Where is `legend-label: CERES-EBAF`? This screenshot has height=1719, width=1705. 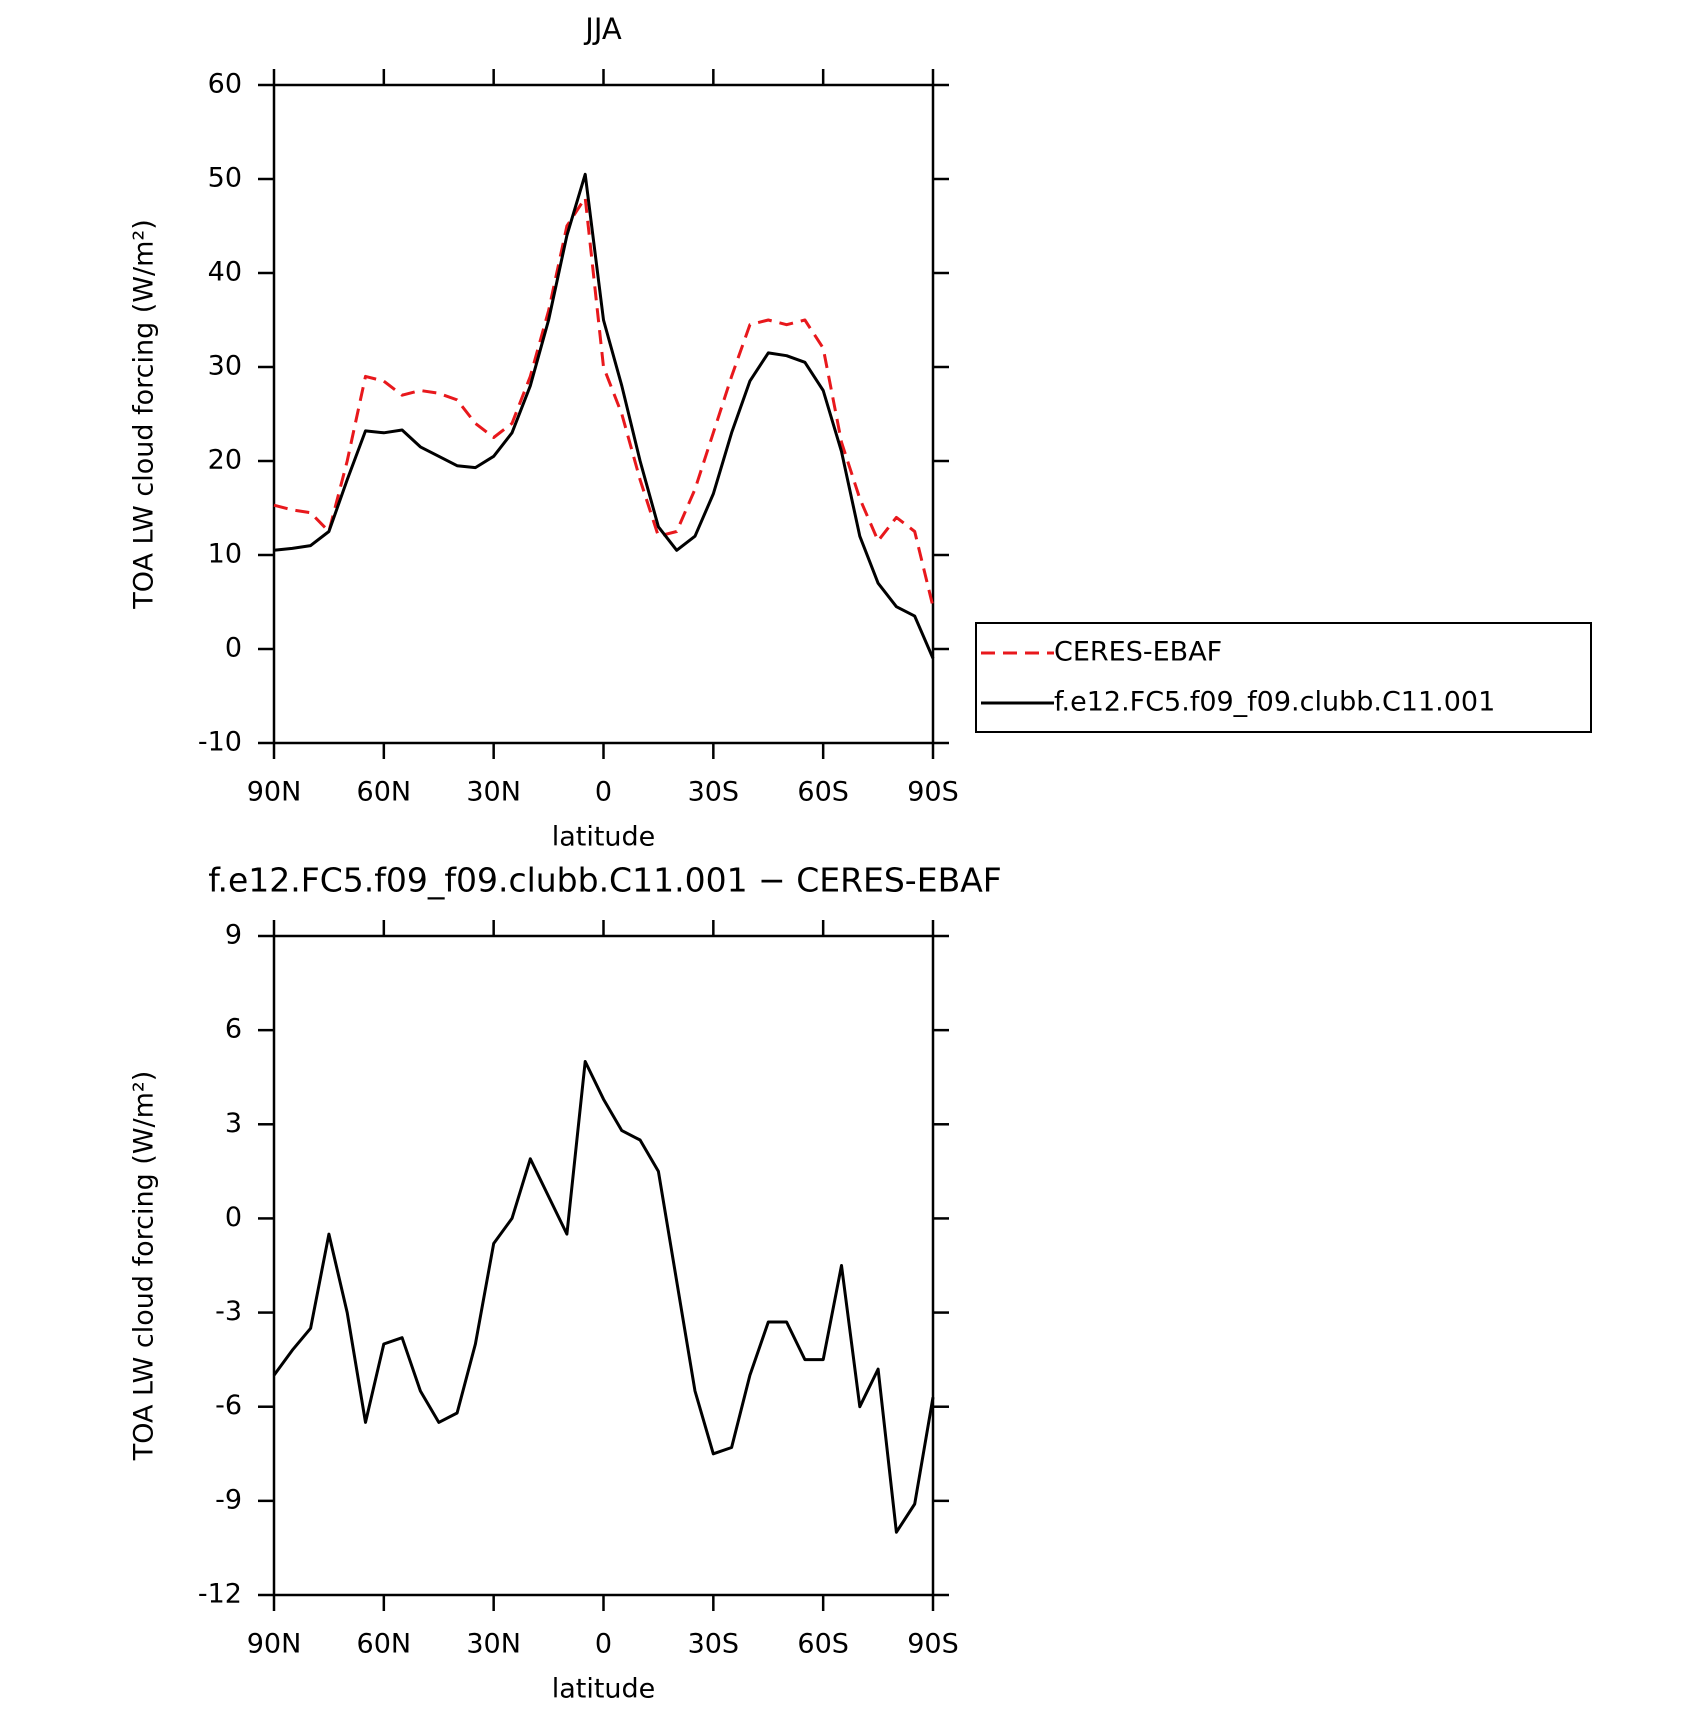 legend-label: CERES-EBAF is located at coordinates (1138, 652).